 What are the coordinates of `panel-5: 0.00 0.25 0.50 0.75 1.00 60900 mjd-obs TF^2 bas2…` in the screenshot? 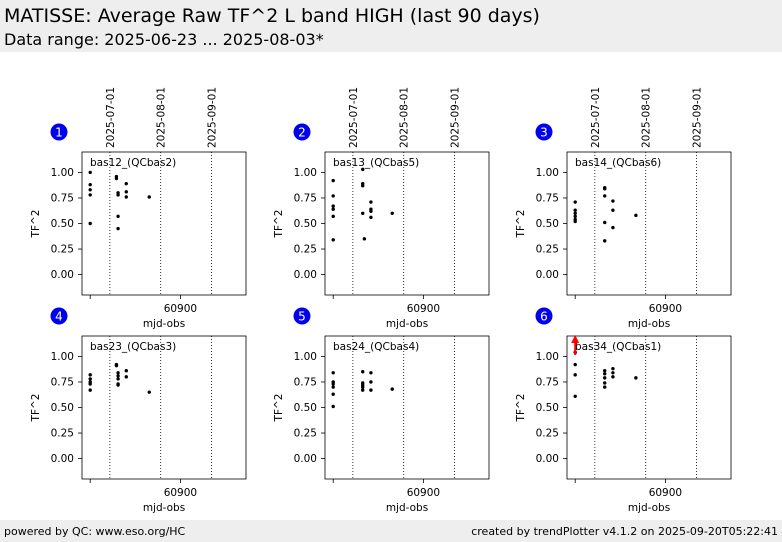 It's located at (381, 410).